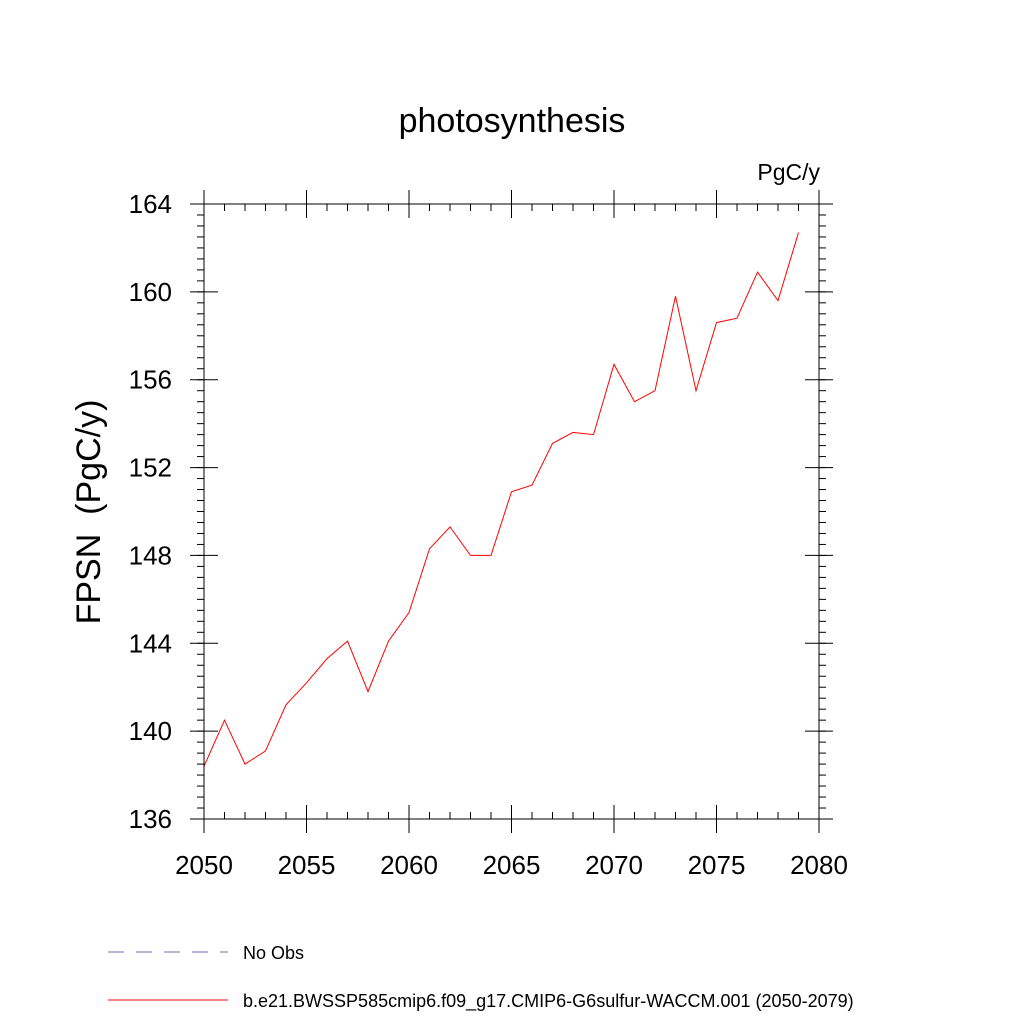  What do you see at coordinates (150, 468) in the screenshot?
I see `y-tick-label: 152` at bounding box center [150, 468].